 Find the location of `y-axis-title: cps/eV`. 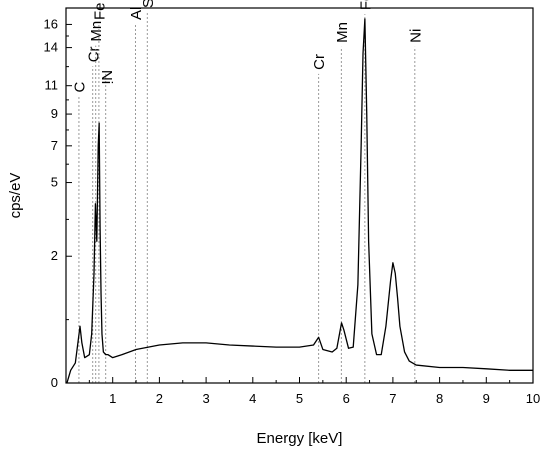

y-axis-title: cps/eV is located at coordinates (15, 196).